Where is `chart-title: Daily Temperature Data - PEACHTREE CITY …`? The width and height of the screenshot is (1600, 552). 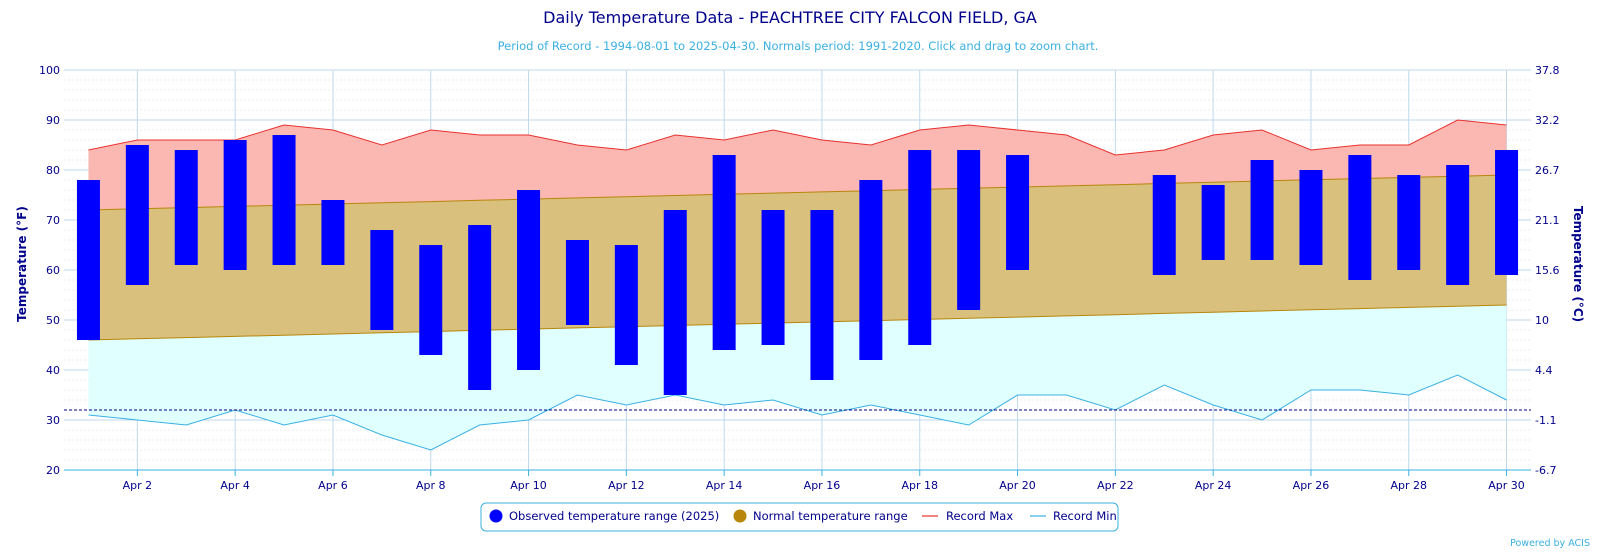
chart-title: Daily Temperature Data - PEACHTREE CITY … is located at coordinates (790, 17).